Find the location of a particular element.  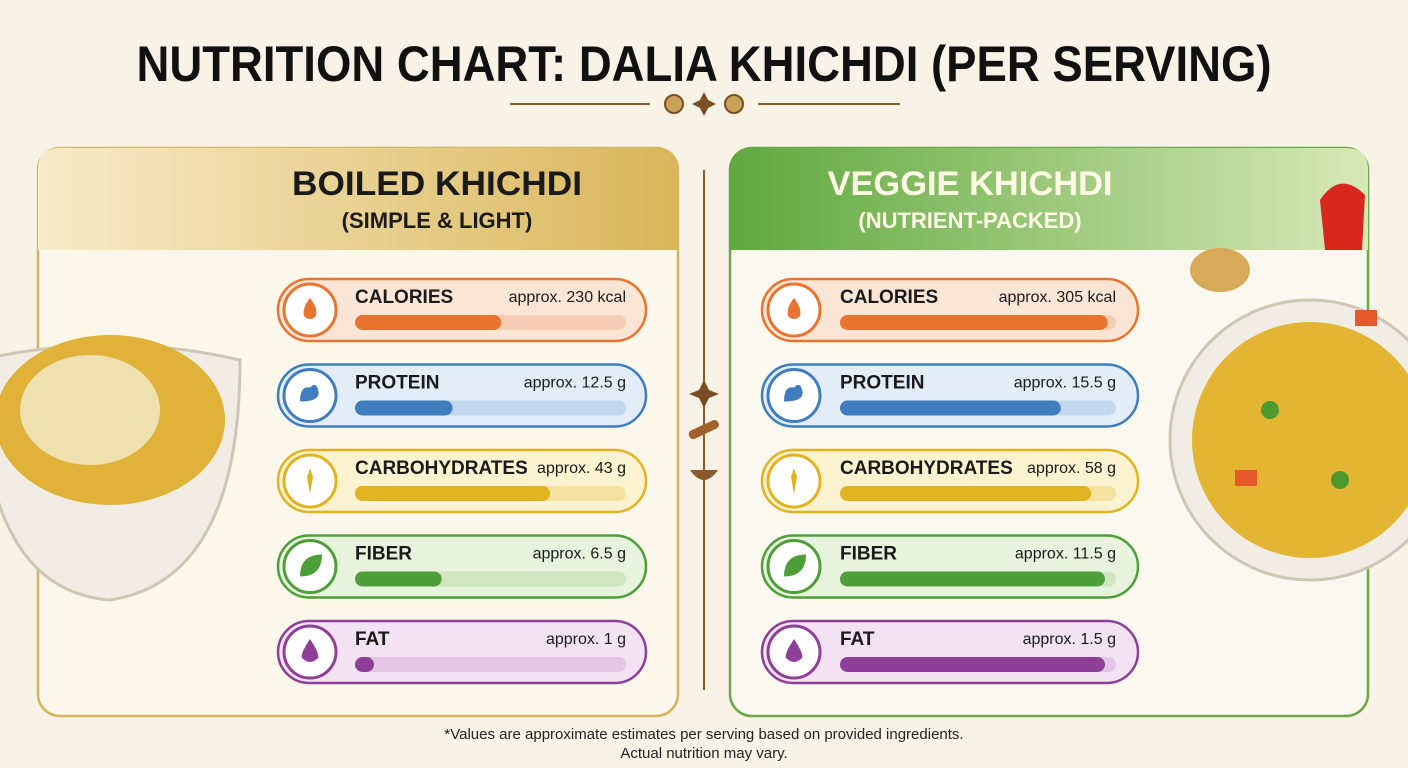

nutrient-value: approx. 6.5 g is located at coordinates (579, 554).